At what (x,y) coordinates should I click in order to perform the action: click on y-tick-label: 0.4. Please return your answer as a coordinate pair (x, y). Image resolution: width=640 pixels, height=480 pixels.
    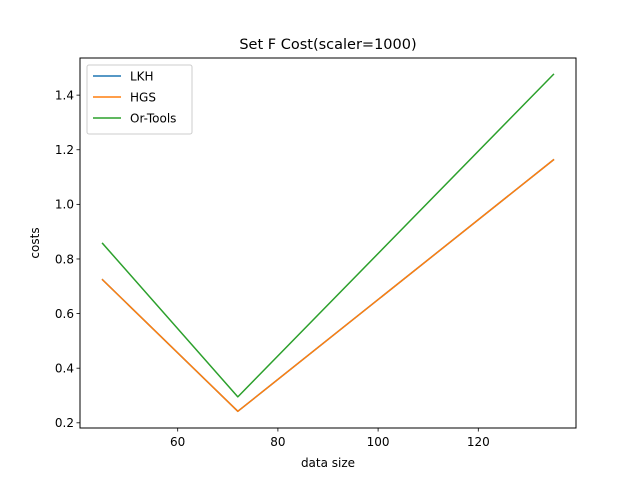
    Looking at the image, I should click on (64, 368).